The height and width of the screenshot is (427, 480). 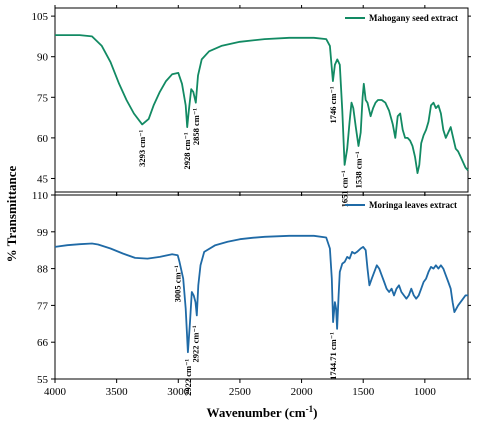 I want to click on y-tick-label: 60, so click(x=43, y=139).